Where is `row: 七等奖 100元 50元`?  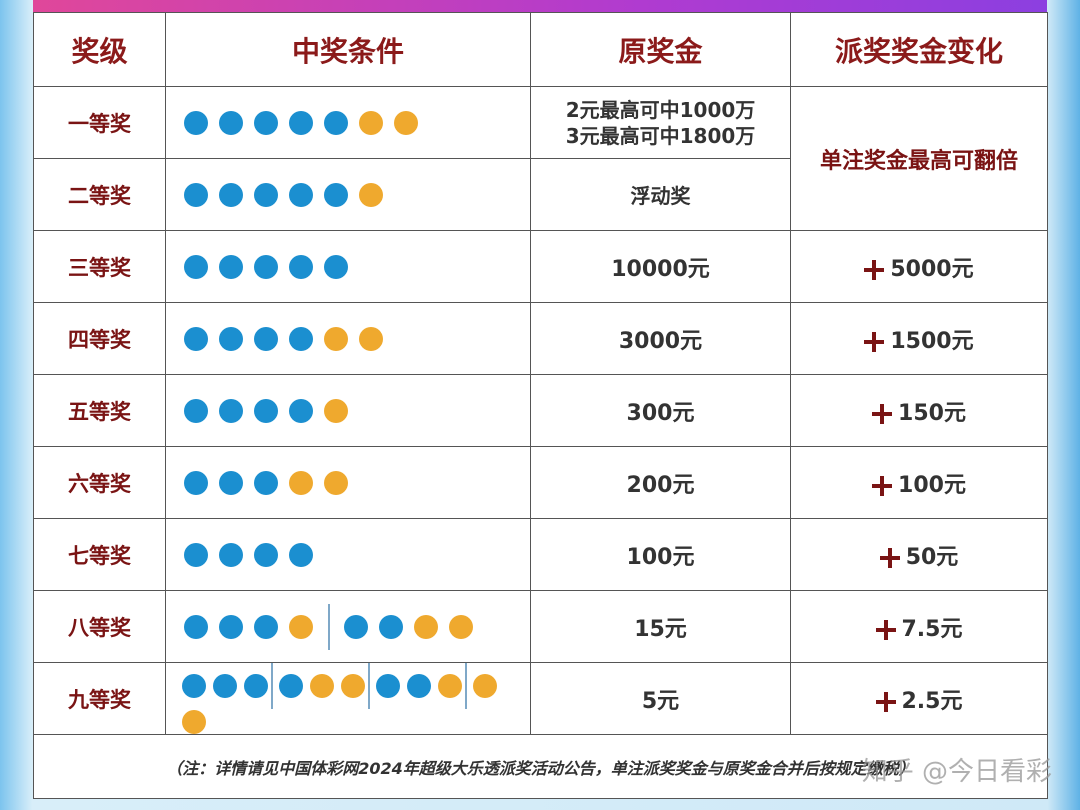 row: 七等奖 100元 50元 is located at coordinates (540, 554).